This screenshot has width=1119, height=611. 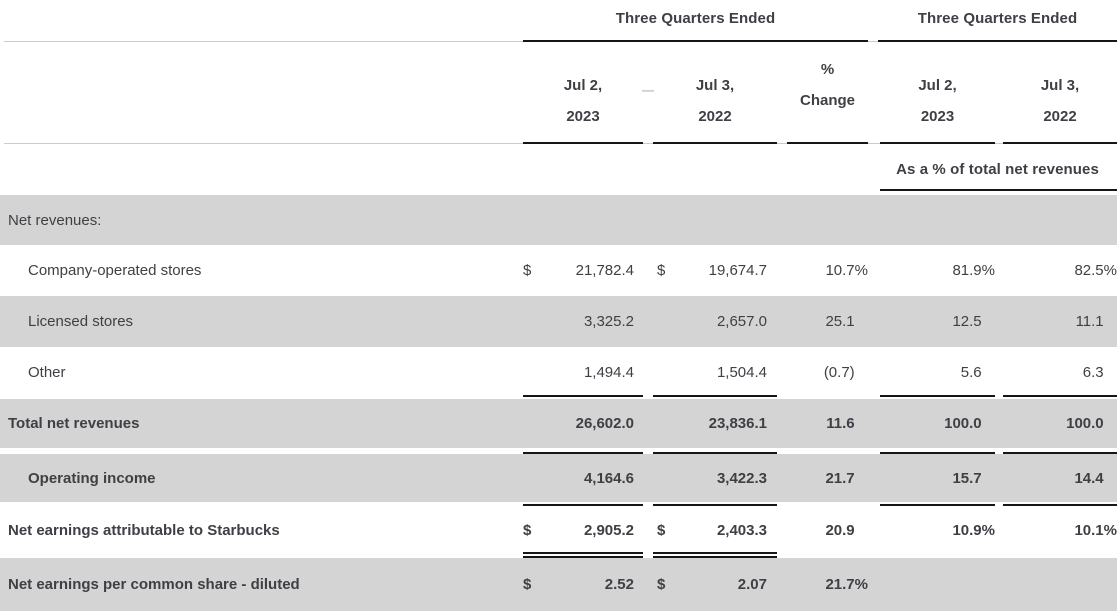 What do you see at coordinates (81, 321) in the screenshot?
I see `row-label: Licensed stores` at bounding box center [81, 321].